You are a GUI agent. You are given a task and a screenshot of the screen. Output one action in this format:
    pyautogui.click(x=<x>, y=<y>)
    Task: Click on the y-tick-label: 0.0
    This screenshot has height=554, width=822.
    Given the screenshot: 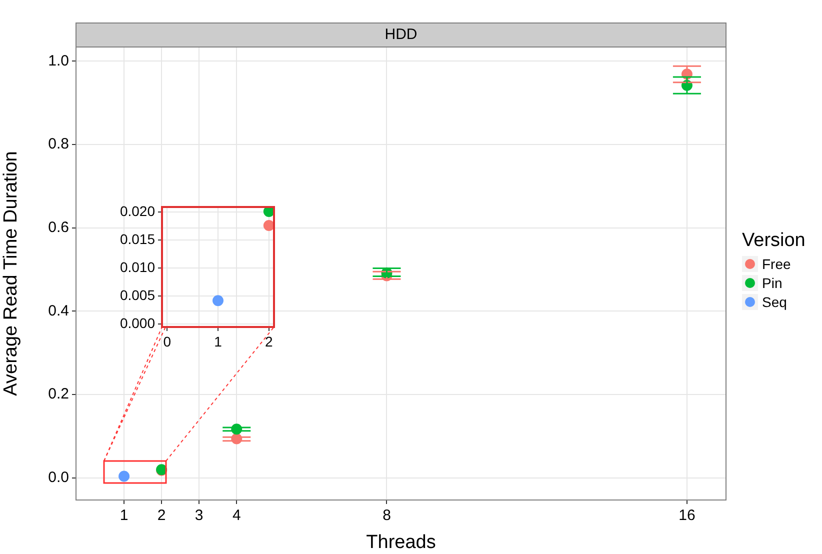 What is the action you would take?
    pyautogui.click(x=58, y=477)
    